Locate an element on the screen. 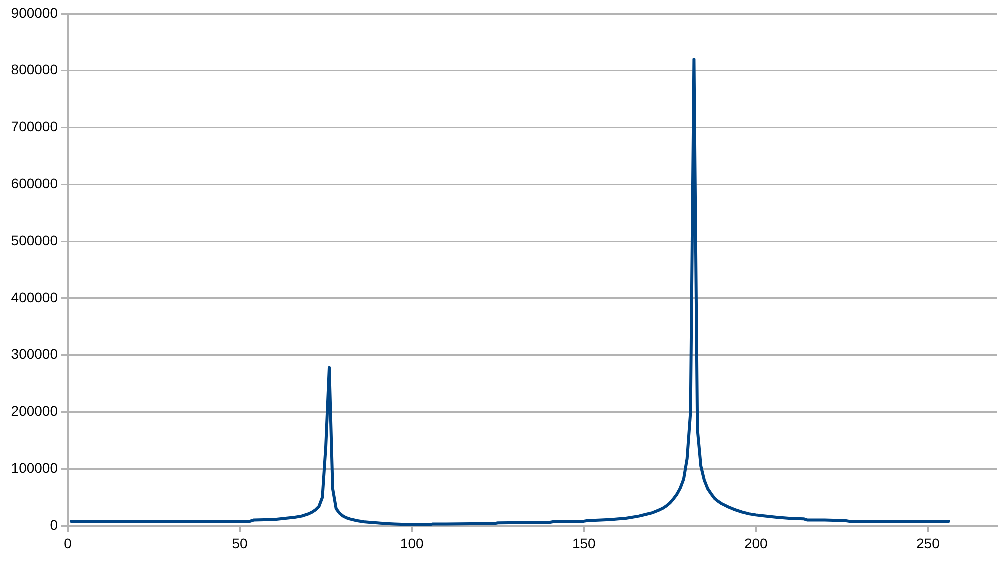 The height and width of the screenshot is (581, 999). x-tick-label: 150 is located at coordinates (584, 543).